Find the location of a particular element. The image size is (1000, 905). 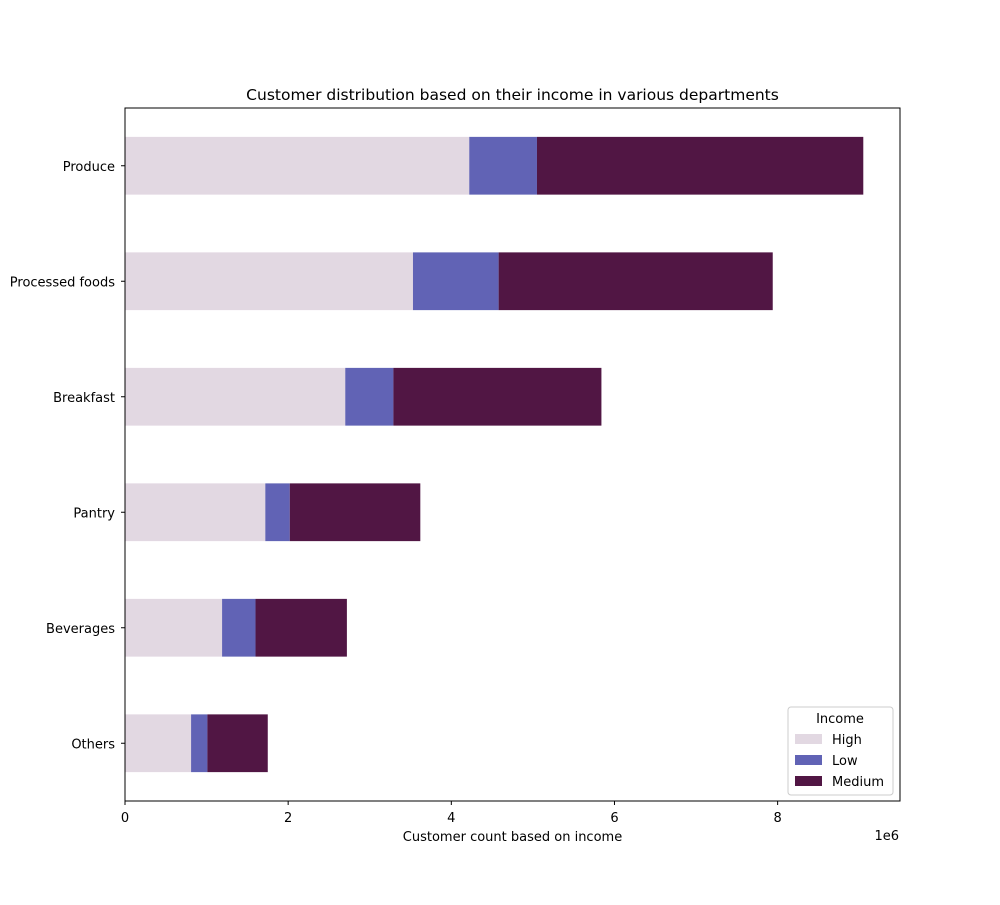

y-tick-label: Others is located at coordinates (93, 744).